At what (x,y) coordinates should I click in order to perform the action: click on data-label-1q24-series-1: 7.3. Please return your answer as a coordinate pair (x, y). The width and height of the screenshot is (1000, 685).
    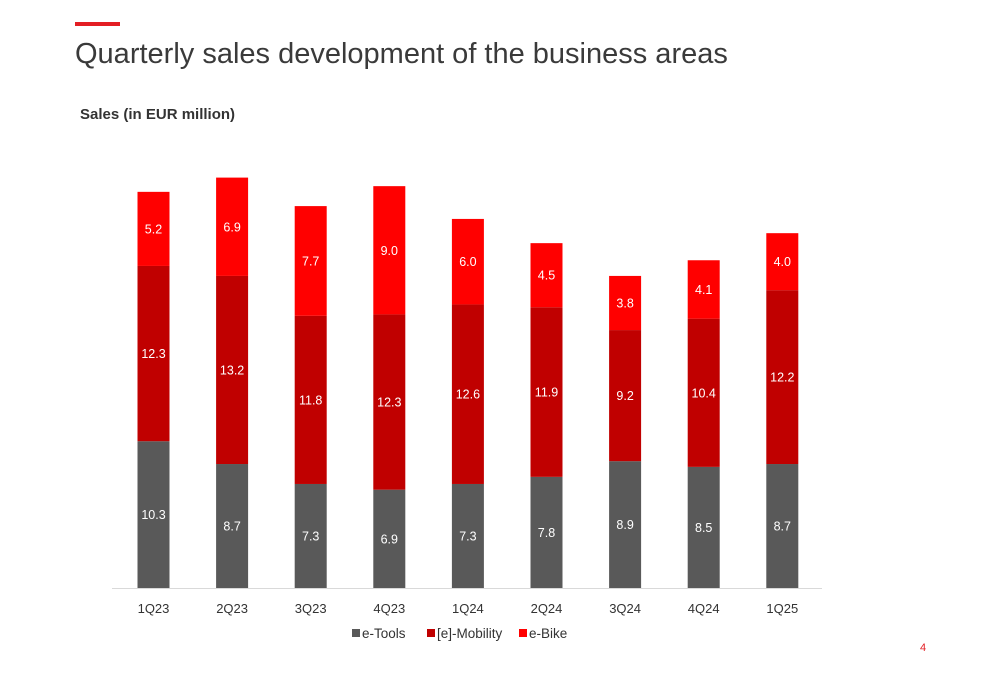
    Looking at the image, I should click on (467, 536).